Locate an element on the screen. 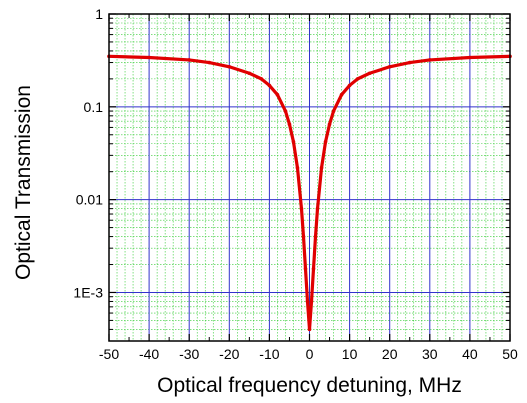  x-tick-label: -50 is located at coordinates (109, 354).